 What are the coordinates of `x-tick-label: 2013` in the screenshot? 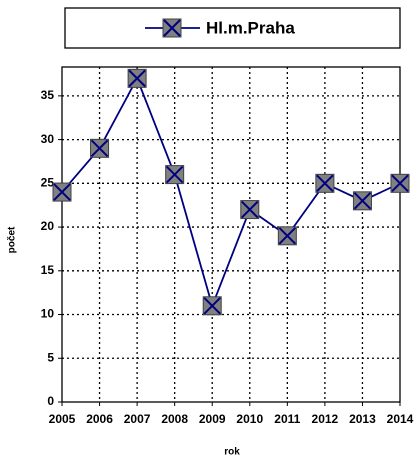 It's located at (362, 419).